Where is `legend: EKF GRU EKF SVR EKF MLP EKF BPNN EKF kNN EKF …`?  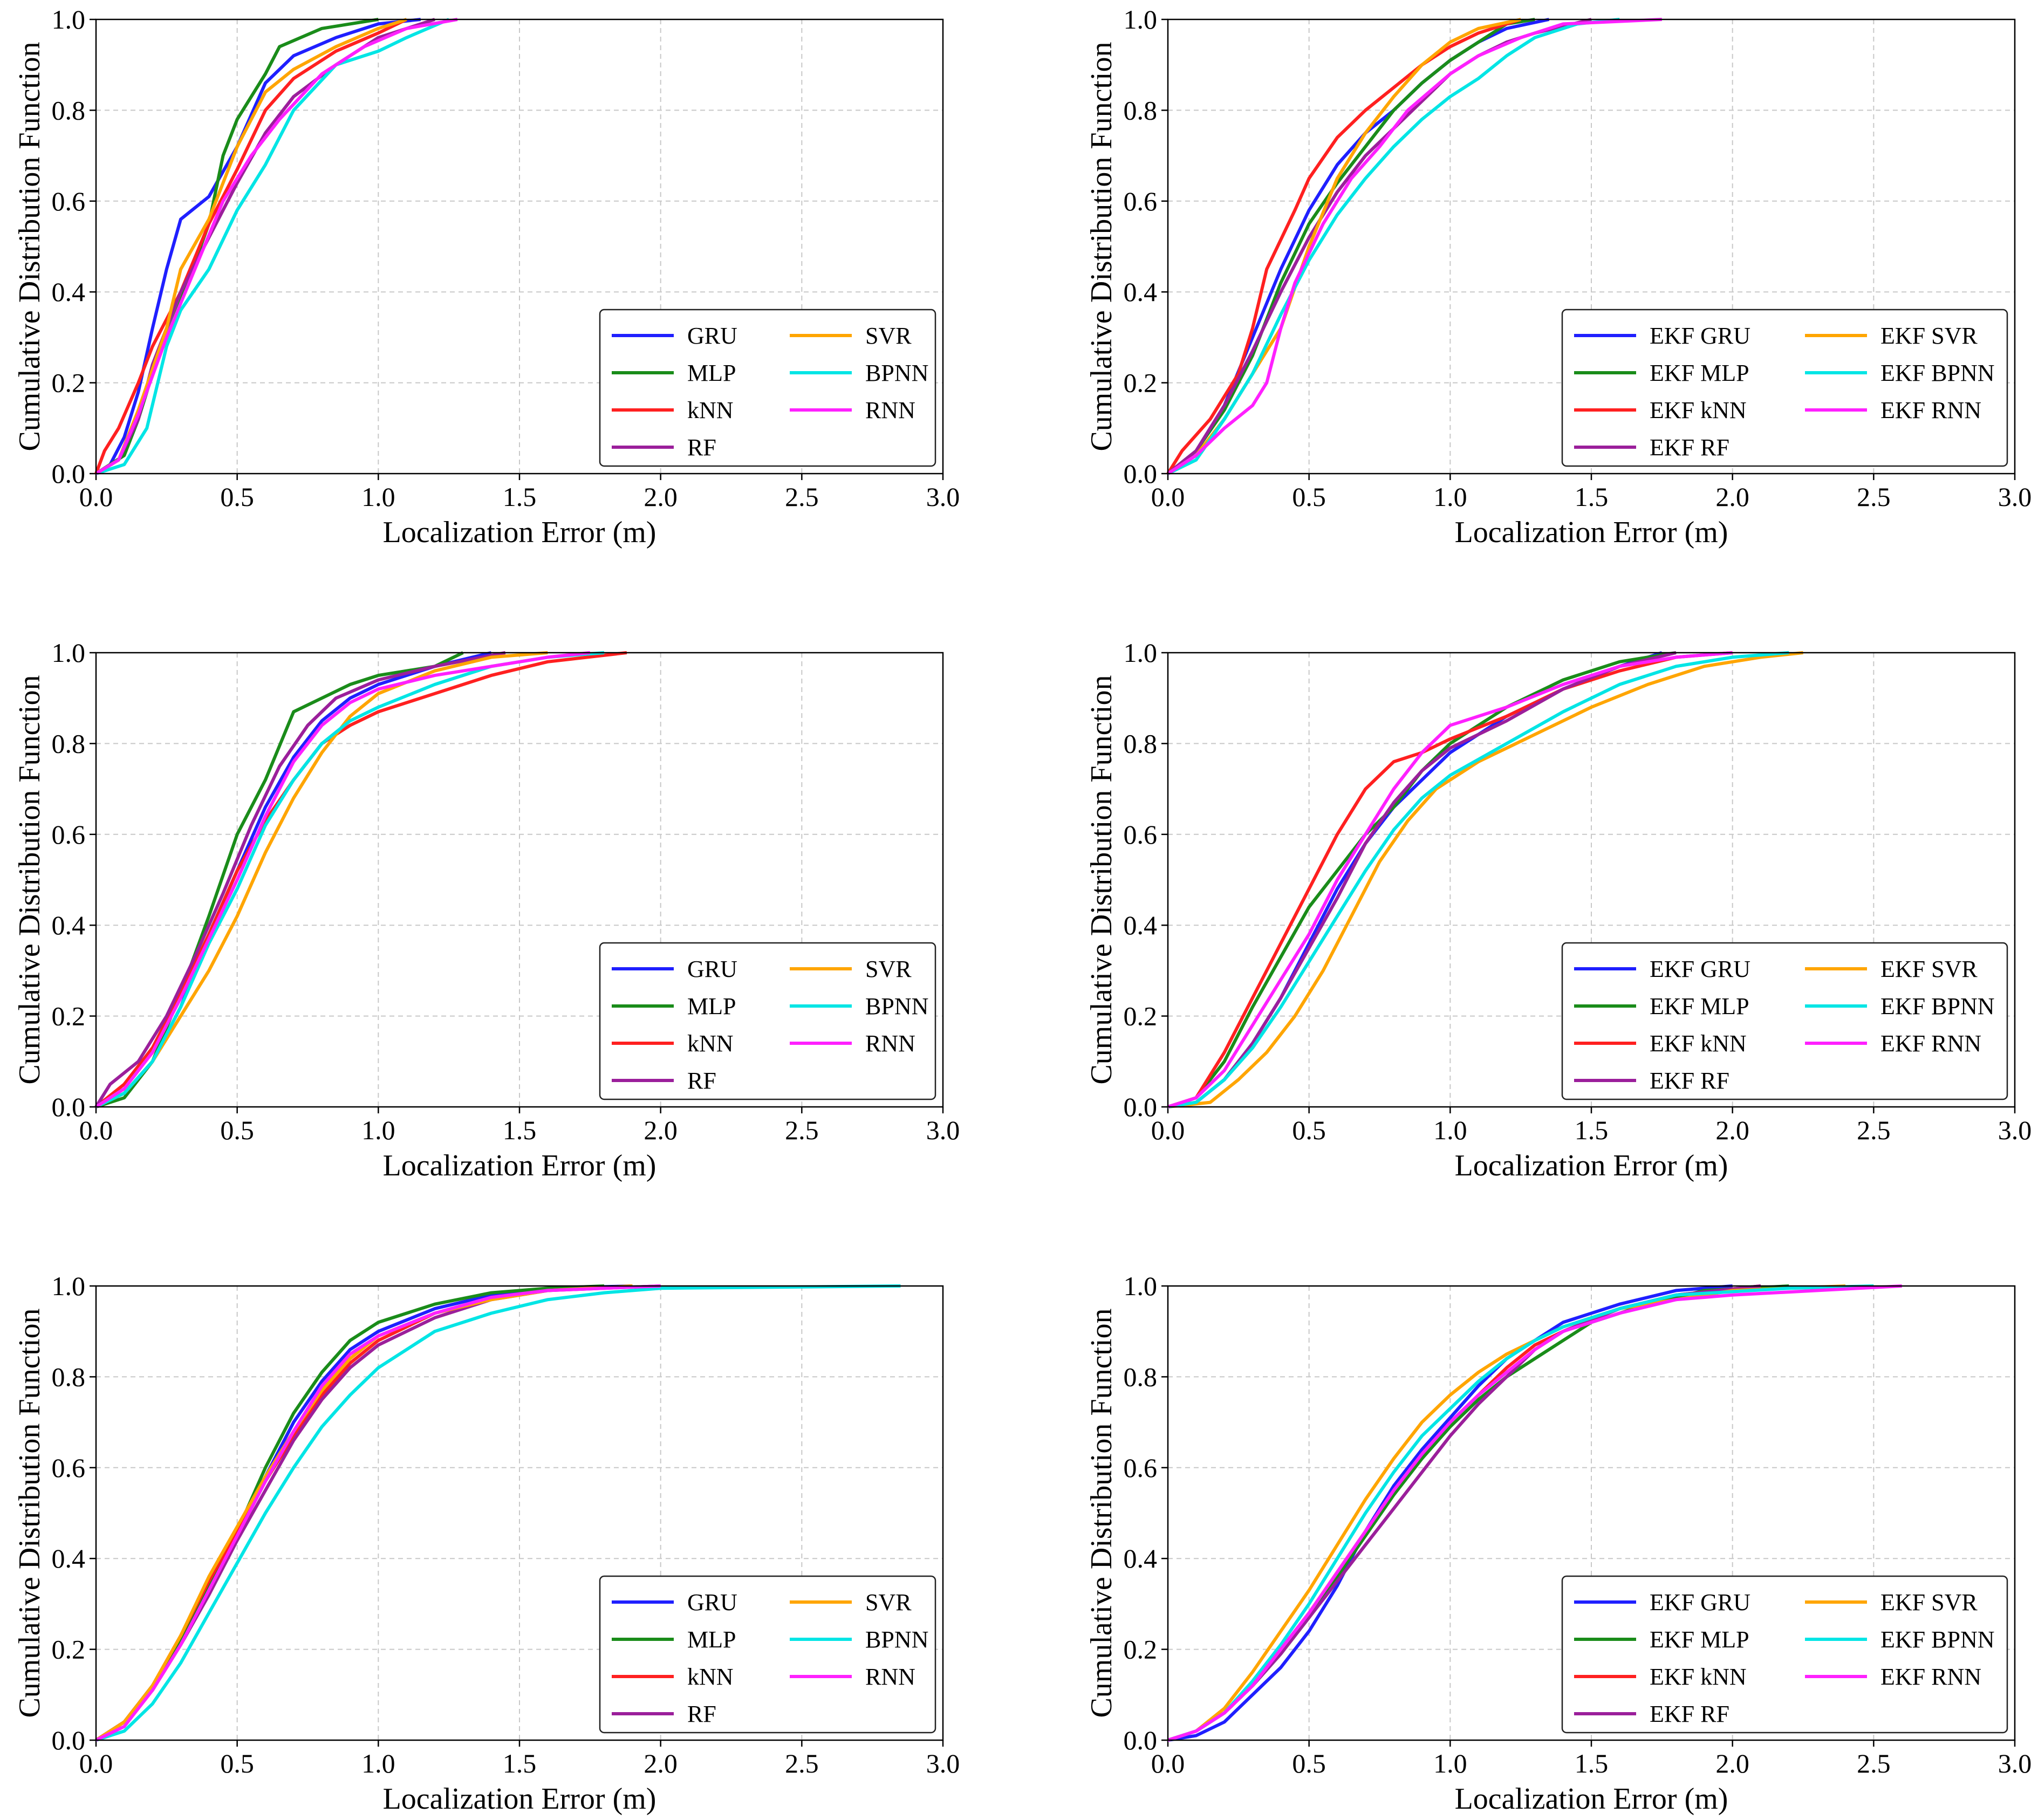 legend: EKF GRU EKF SVR EKF MLP EKF BPNN EKF kNN EKF … is located at coordinates (1784, 1654).